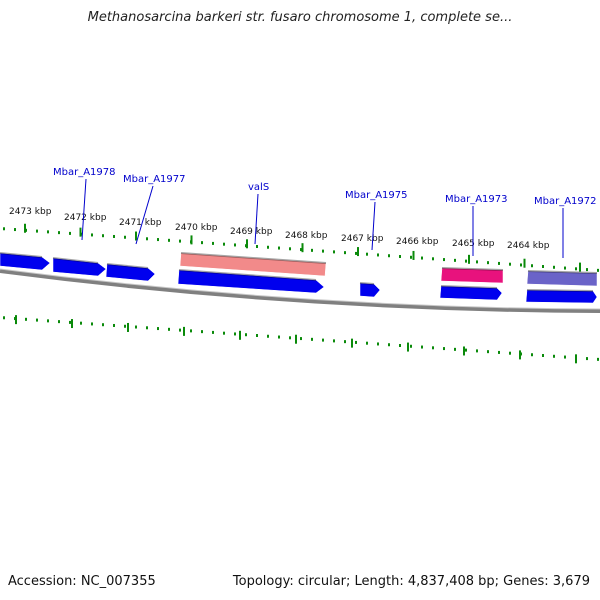 Image resolution: width=600 pixels, height=600 pixels. What do you see at coordinates (565, 201) in the screenshot?
I see `gene-label: Mbar_A1972` at bounding box center [565, 201].